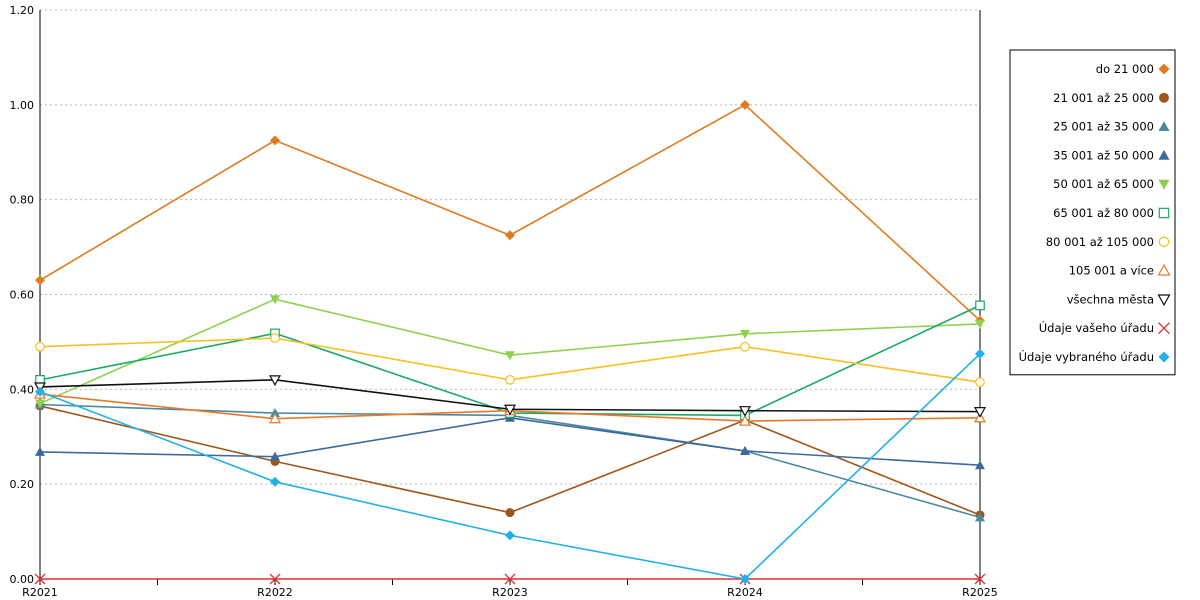 The width and height of the screenshot is (1200, 600). Describe the element at coordinates (1103, 127) in the screenshot. I see `legend-label: 25 001 až 35 000` at that location.